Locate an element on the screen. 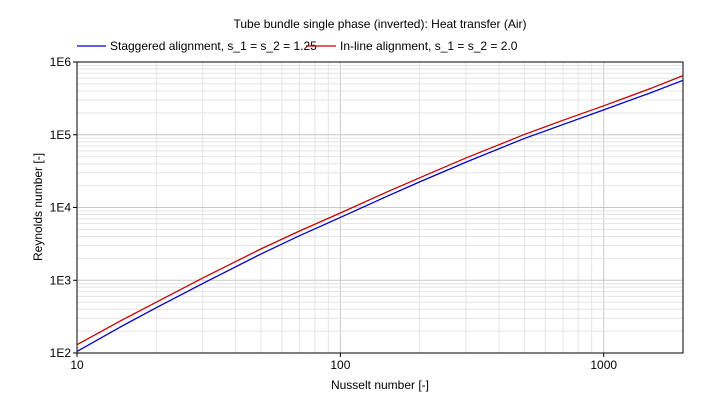 The image size is (708, 403). y-tick-label: 1E3 is located at coordinates (61, 280).